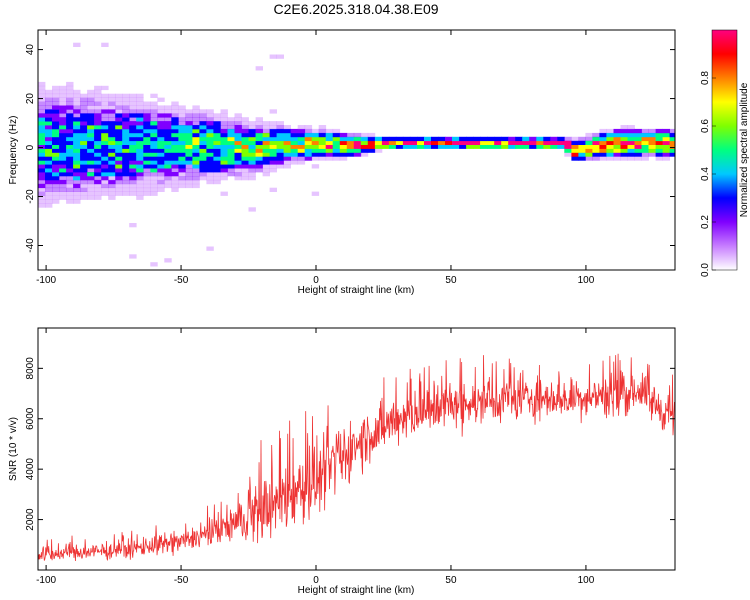 This screenshot has width=750, height=600. I want to click on y-tick-label: -20, so click(30, 196).